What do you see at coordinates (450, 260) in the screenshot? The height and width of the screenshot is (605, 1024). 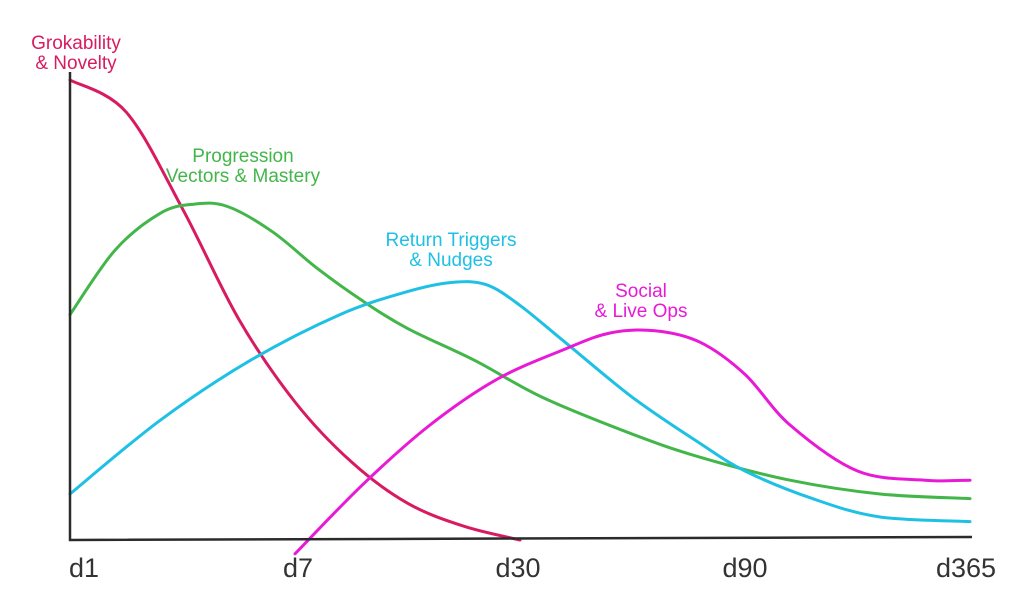 I see `series-label-line: & Nudges` at bounding box center [450, 260].